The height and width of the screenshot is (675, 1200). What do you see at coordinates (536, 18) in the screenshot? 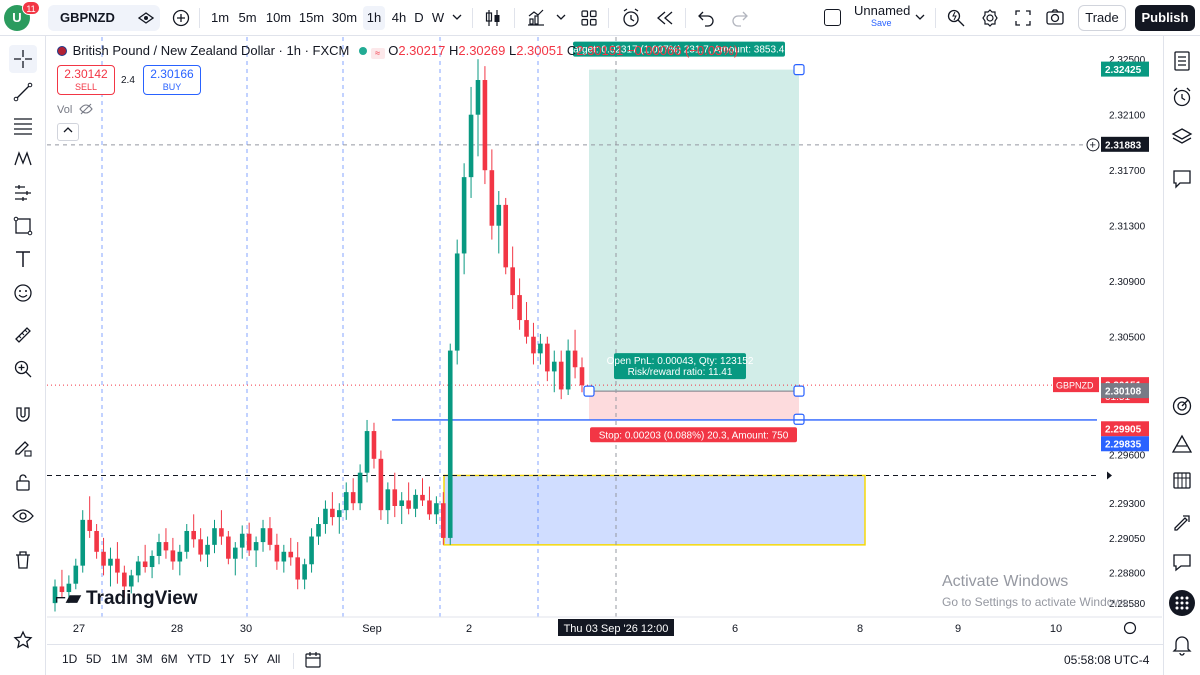
I see `indicators-icon` at bounding box center [536, 18].